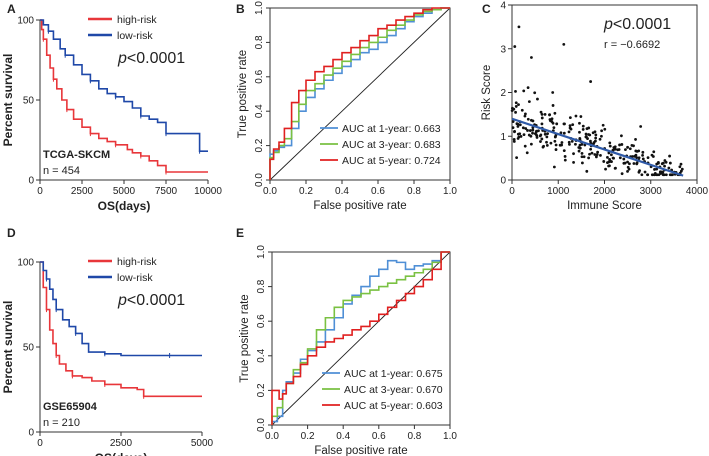  Describe the element at coordinates (124, 96) in the screenshot. I see `km-curve-high-risk` at that location.